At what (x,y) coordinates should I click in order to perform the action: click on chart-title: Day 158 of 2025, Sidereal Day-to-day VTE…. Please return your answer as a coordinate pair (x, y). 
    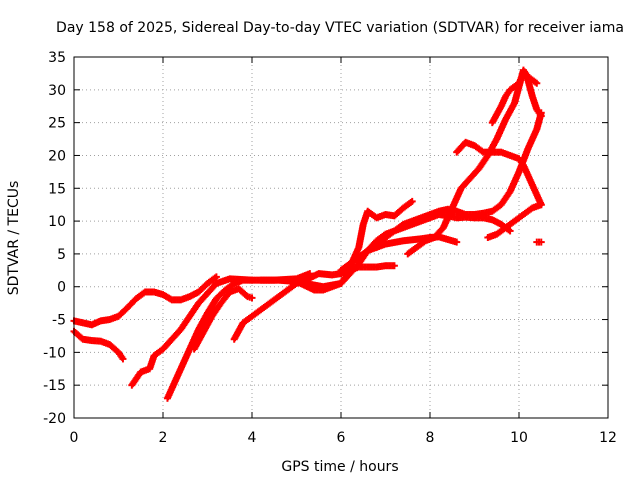
    Looking at the image, I should click on (340, 28).